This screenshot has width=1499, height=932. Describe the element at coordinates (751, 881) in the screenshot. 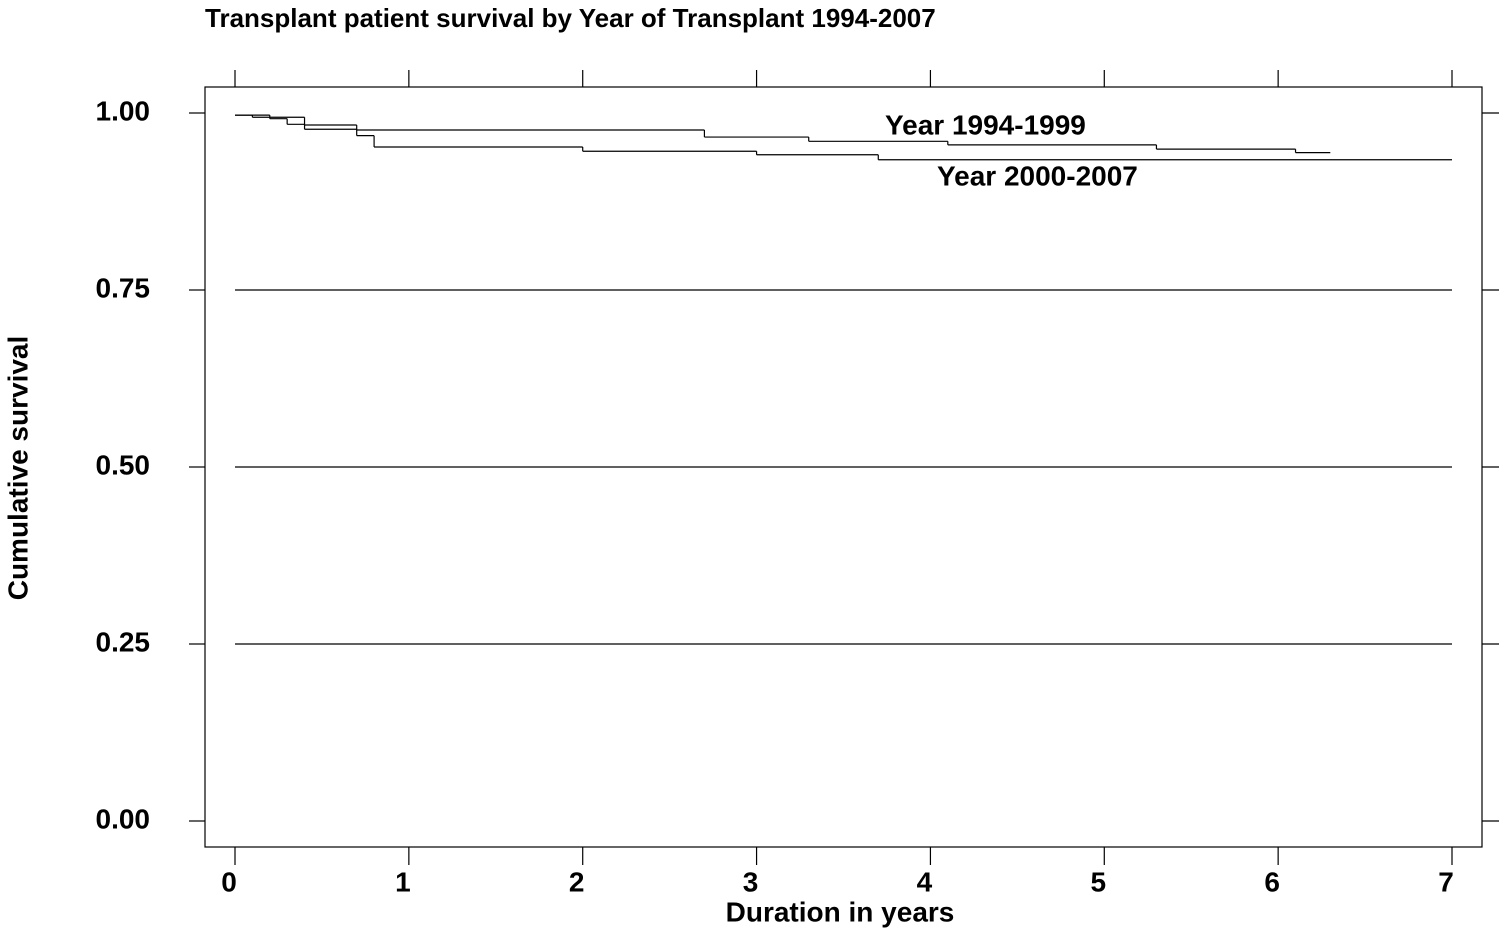

I see `x-tick-label: 3` at that location.